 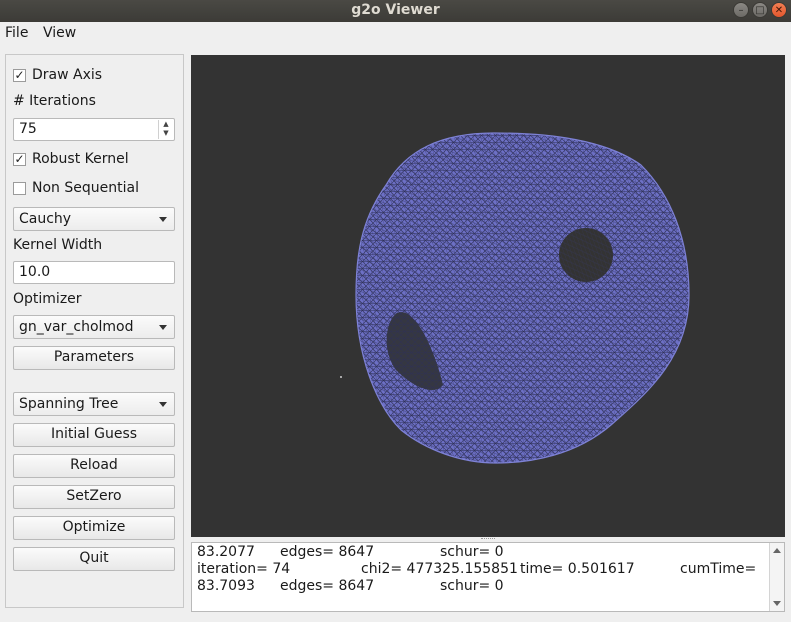 I want to click on non-sequential-checkbox, so click(x=19, y=188).